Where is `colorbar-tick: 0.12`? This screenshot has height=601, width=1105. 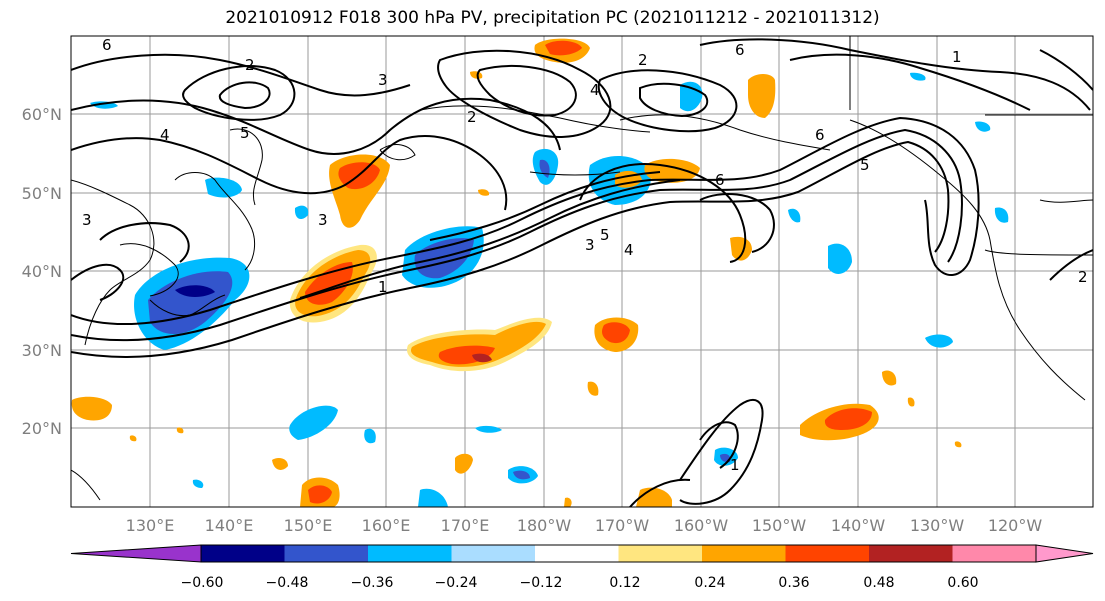
colorbar-tick: 0.12 is located at coordinates (624, 583).